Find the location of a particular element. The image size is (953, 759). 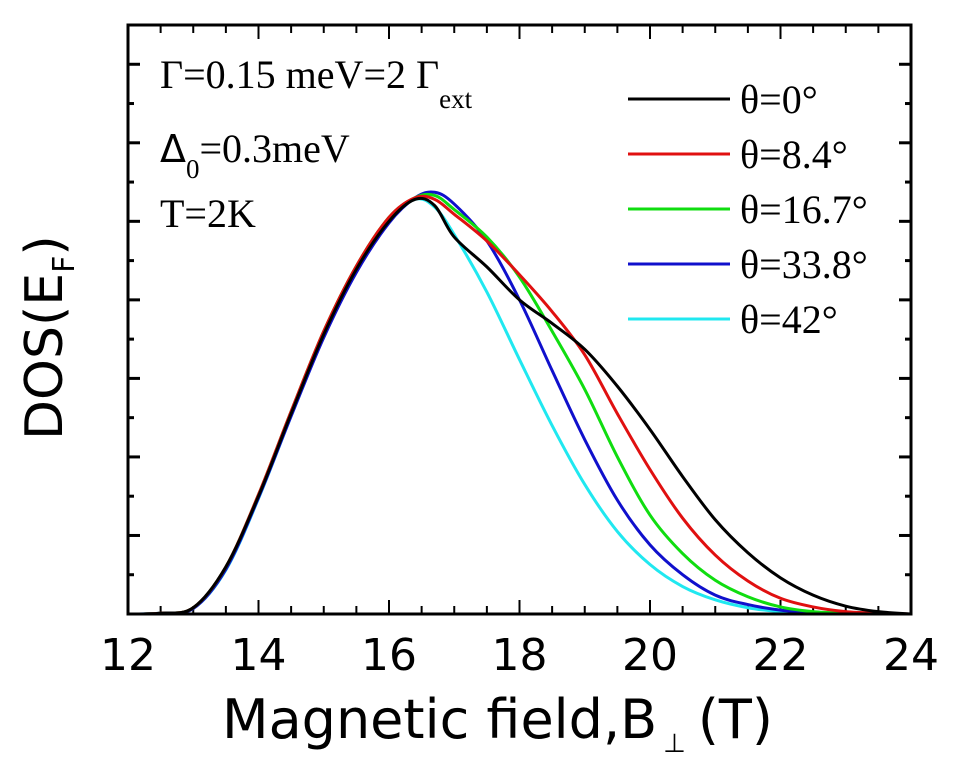

y-axis-label: DOS(EF) is located at coordinates (48, 337).